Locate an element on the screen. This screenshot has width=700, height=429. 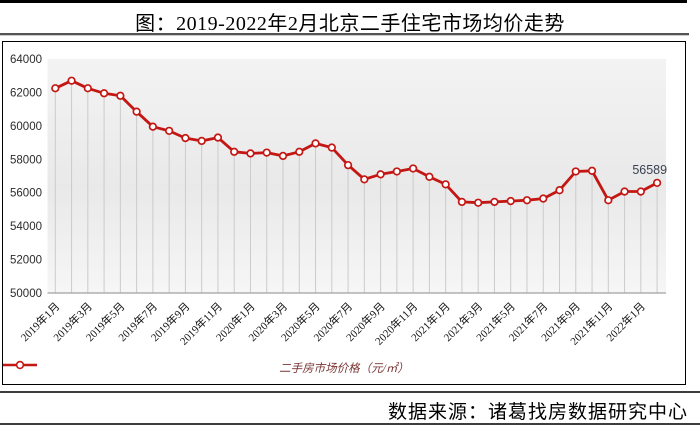
title-underline is located at coordinates (344, 34).